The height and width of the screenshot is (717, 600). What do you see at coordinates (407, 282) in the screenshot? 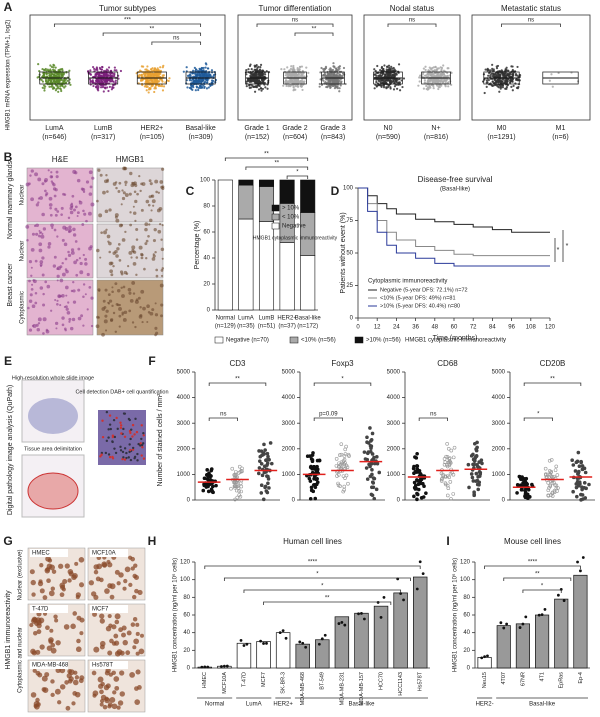
I see `legend-title: Cytoplasmic immunoreactivity` at bounding box center [407, 282].